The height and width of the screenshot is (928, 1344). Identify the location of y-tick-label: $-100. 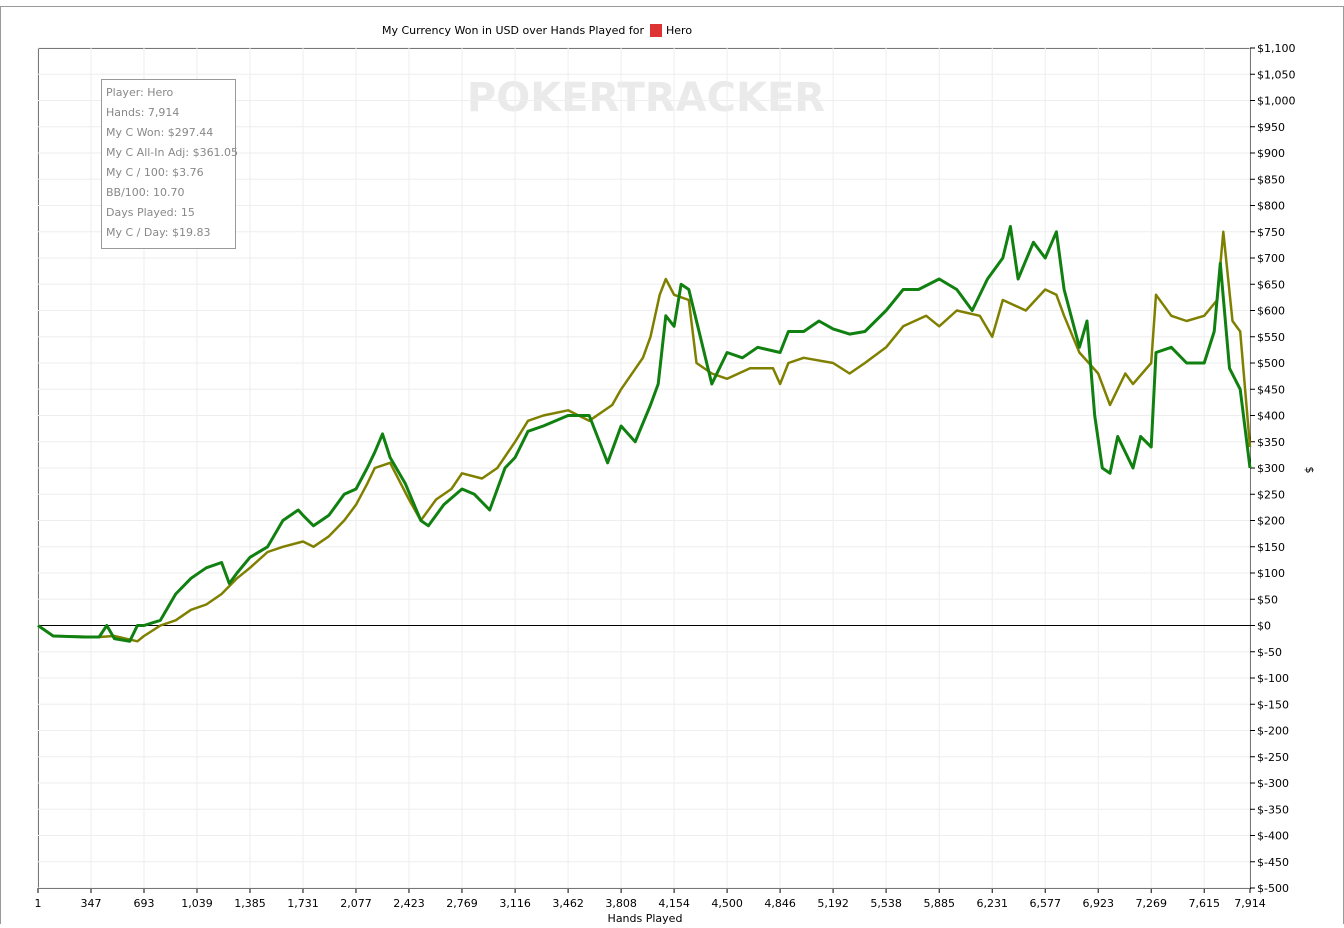
(1273, 678).